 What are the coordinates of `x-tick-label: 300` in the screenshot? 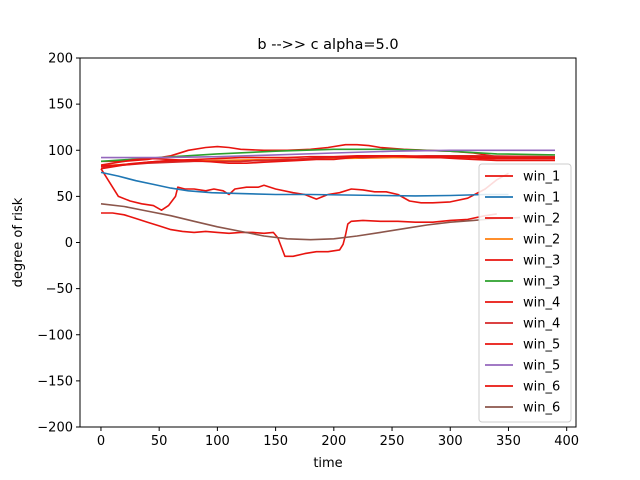 It's located at (450, 441).